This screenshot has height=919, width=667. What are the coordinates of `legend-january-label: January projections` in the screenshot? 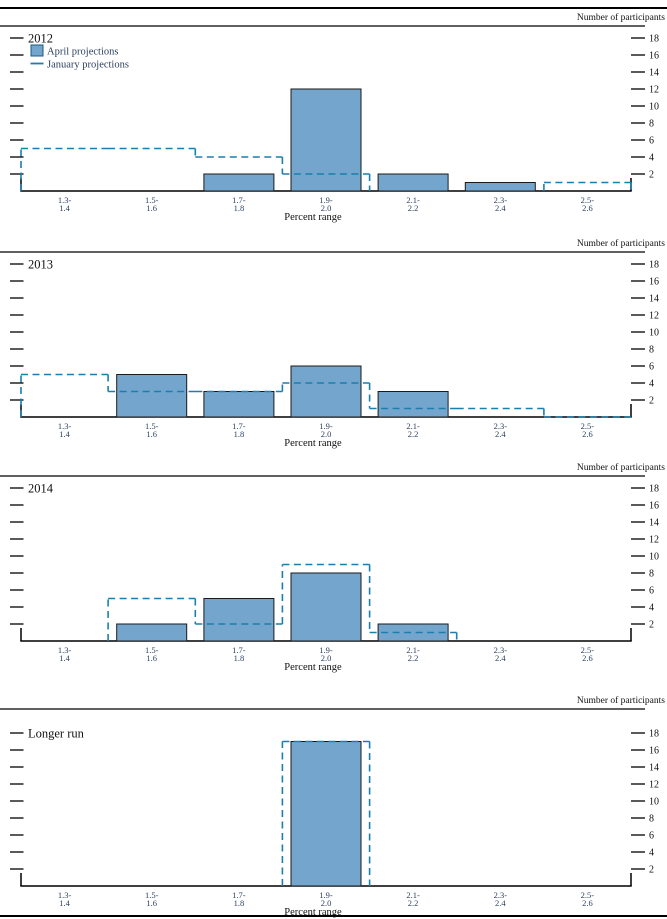 It's located at (88, 65).